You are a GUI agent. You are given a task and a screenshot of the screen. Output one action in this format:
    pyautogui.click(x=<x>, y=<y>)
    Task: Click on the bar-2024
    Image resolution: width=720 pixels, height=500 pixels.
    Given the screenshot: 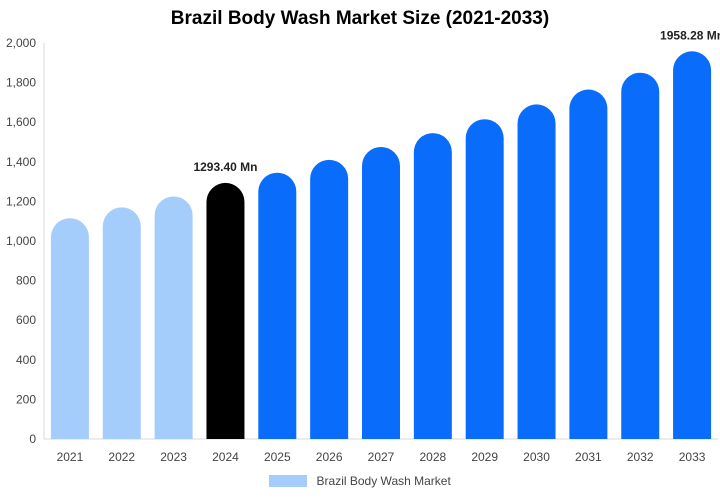 What is the action you would take?
    pyautogui.click(x=225, y=310)
    